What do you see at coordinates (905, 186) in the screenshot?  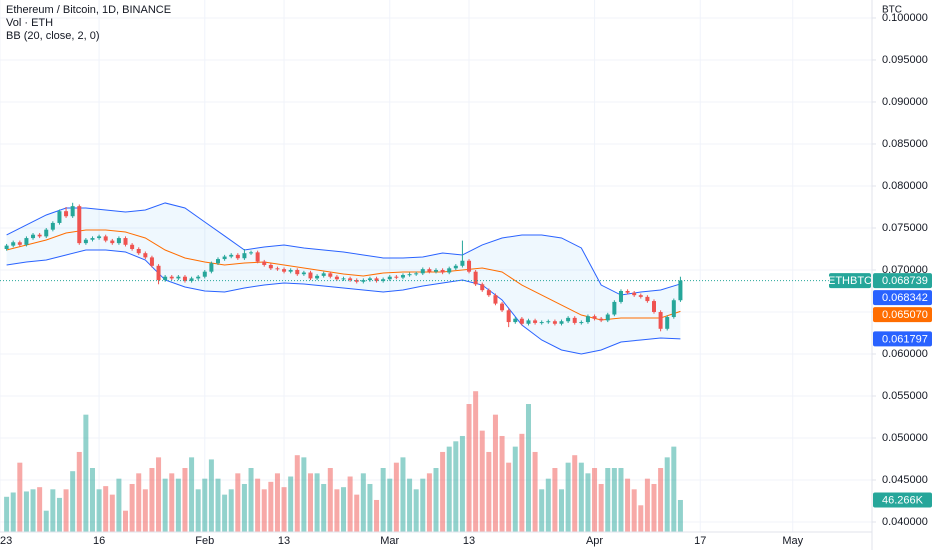 I see `y-tick-label: 0.080000` at bounding box center [905, 186].